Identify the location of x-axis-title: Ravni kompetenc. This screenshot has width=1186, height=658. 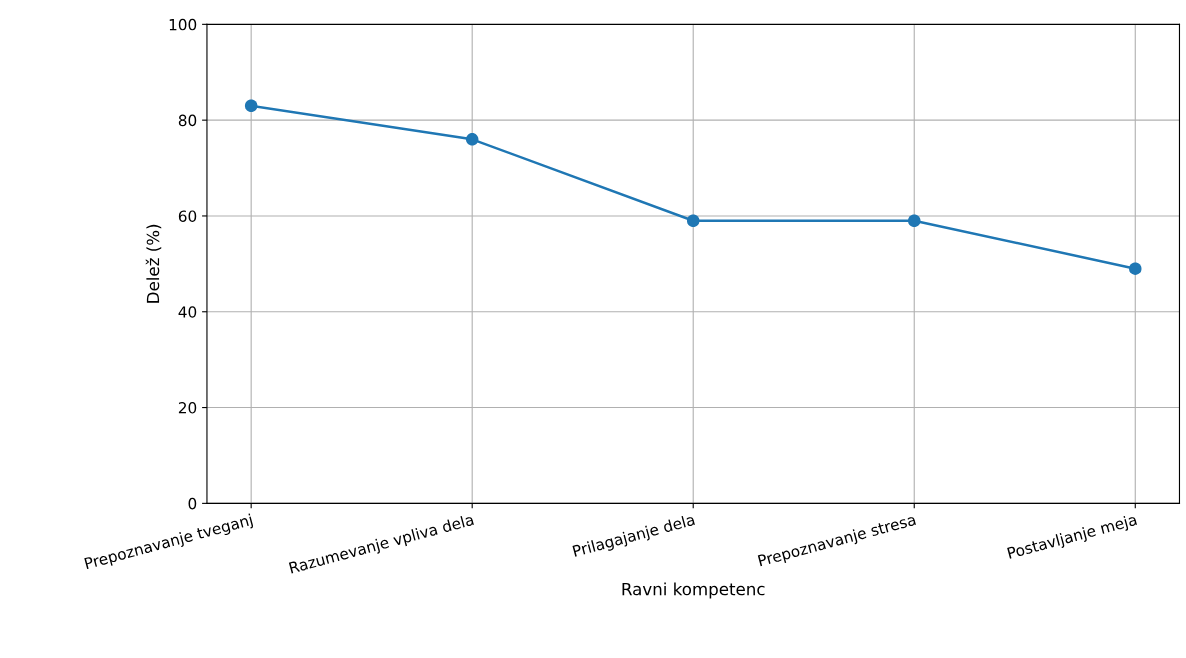
(693, 590).